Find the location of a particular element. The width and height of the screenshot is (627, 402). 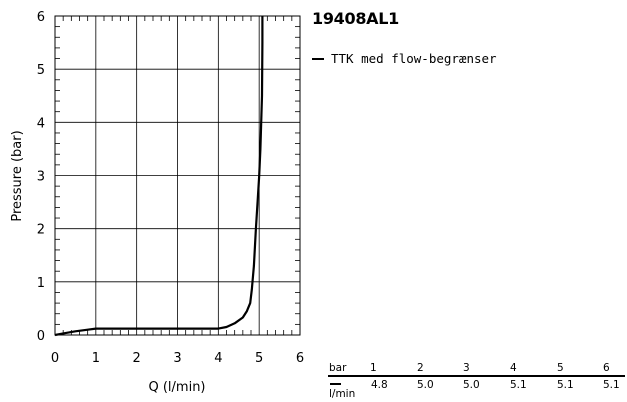

x-tick-label: 0 is located at coordinates (55, 358).